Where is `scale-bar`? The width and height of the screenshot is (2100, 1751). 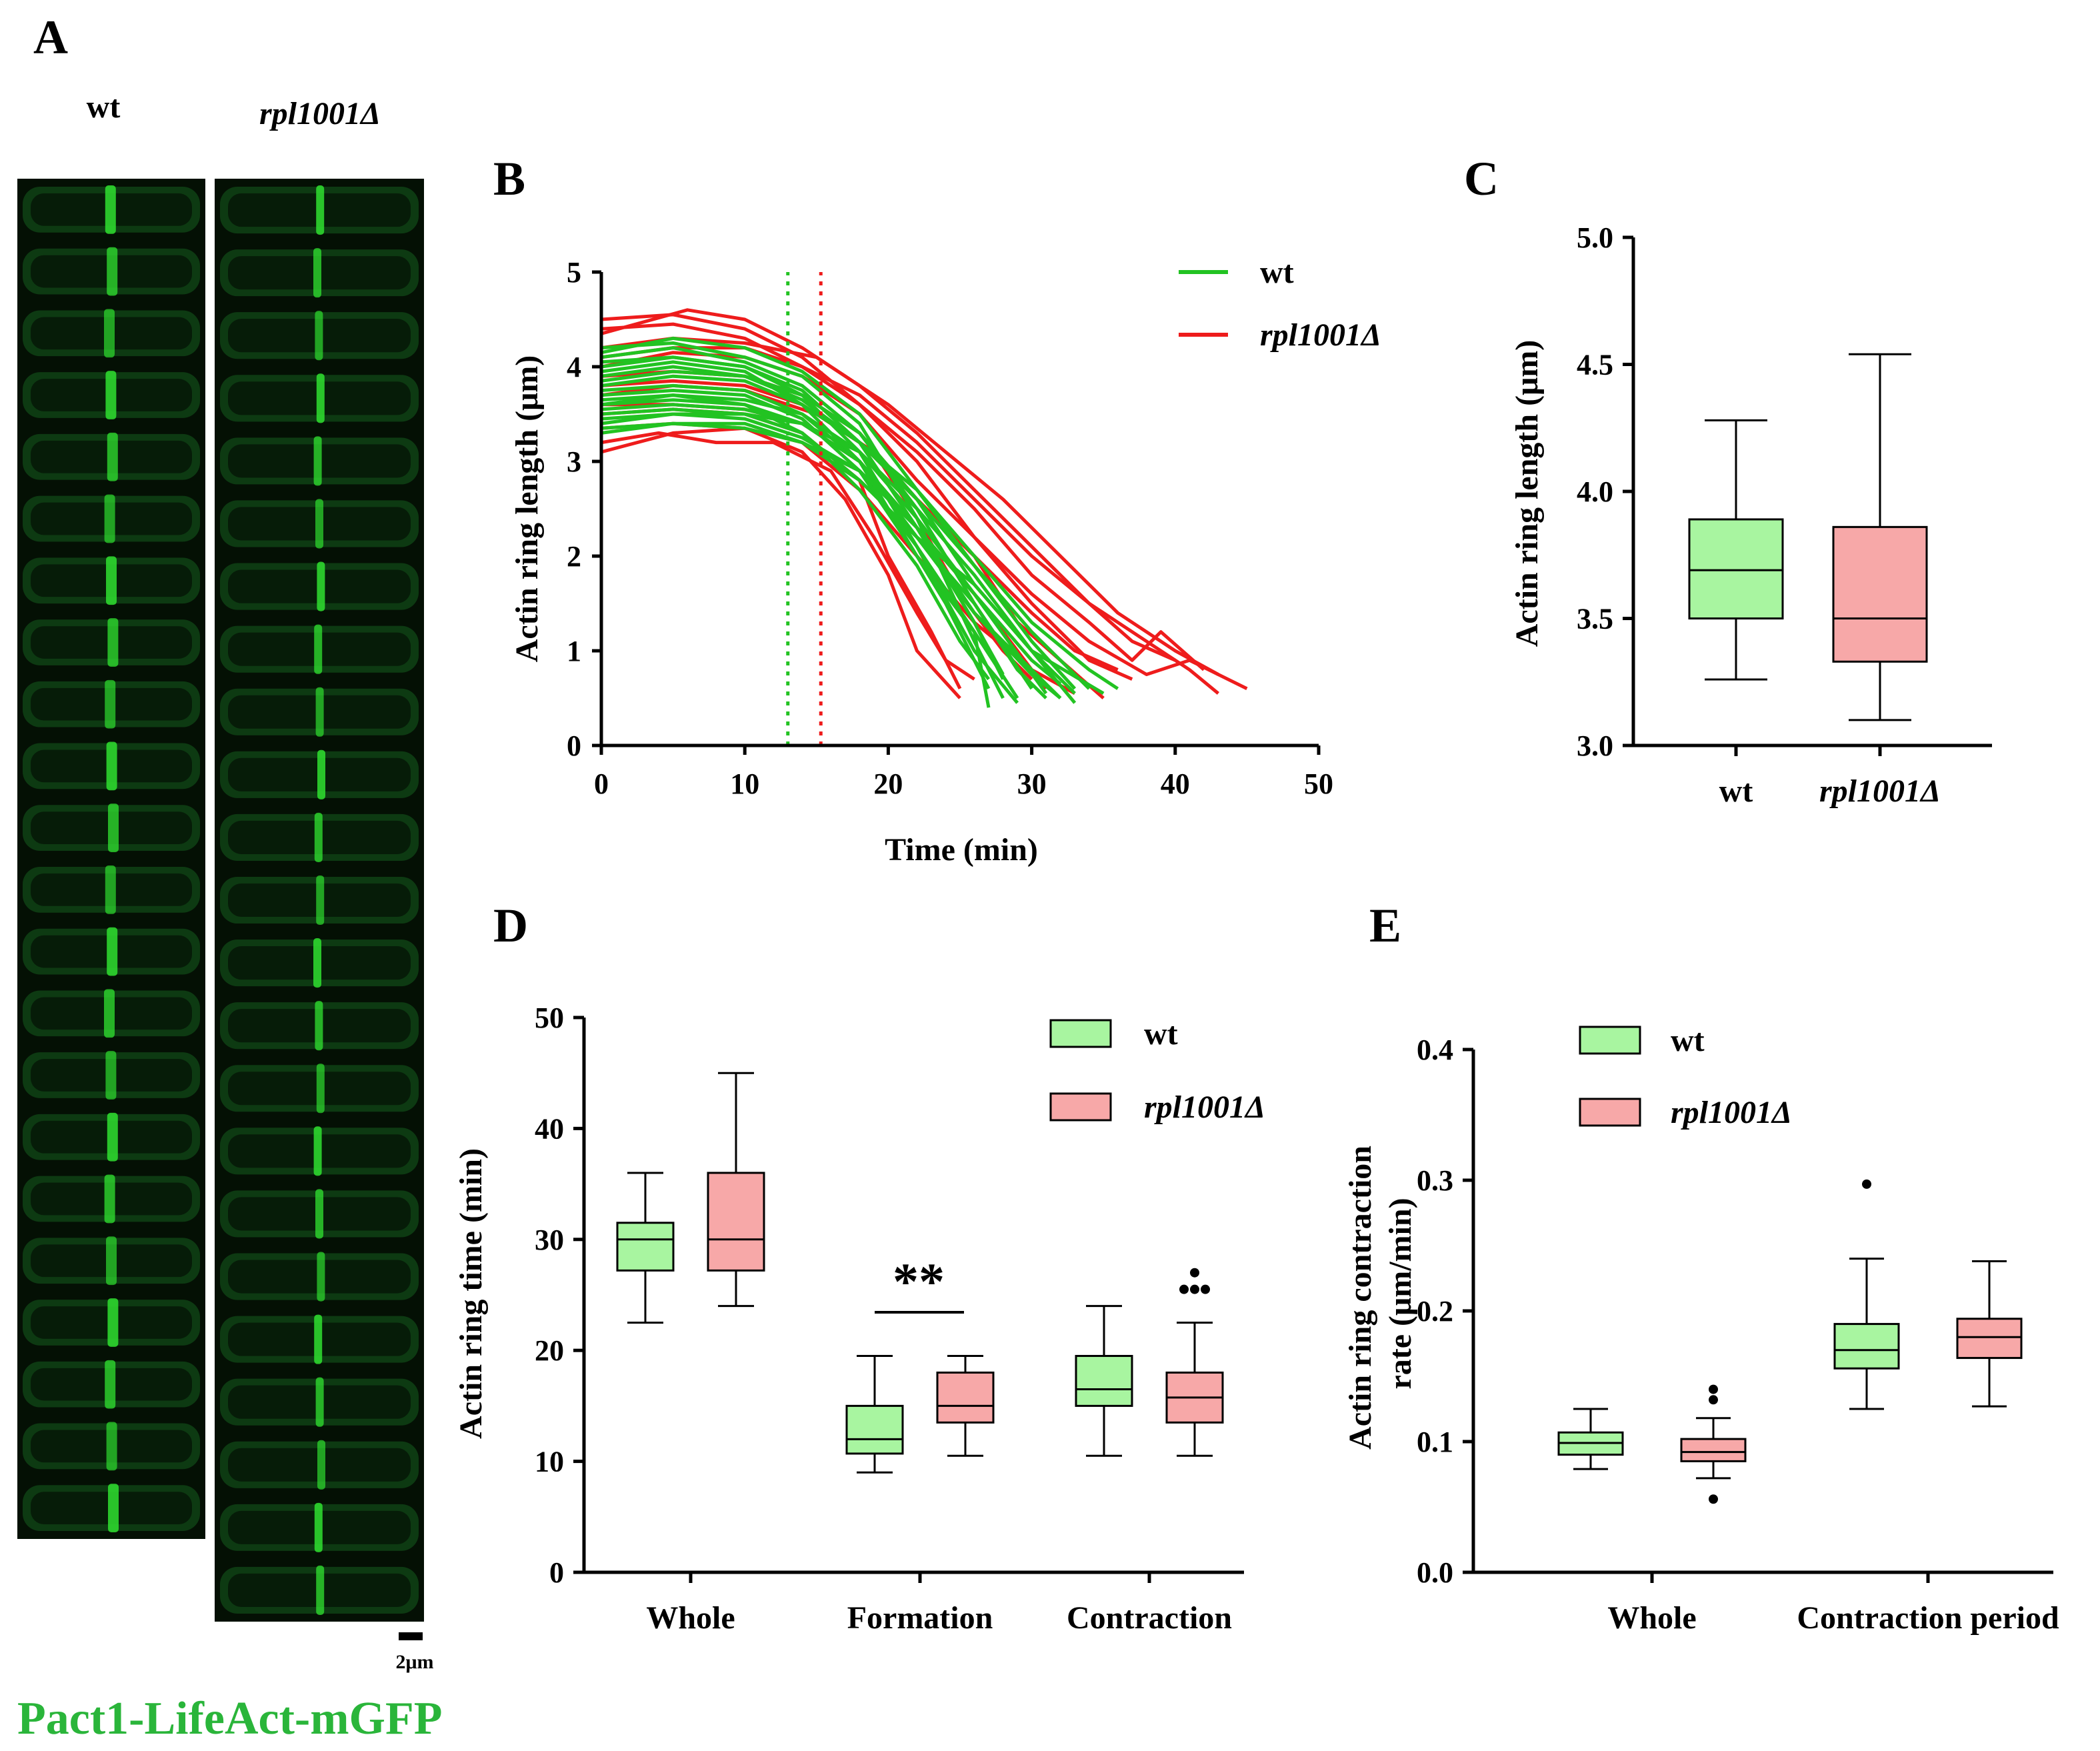
scale-bar is located at coordinates (411, 1636).